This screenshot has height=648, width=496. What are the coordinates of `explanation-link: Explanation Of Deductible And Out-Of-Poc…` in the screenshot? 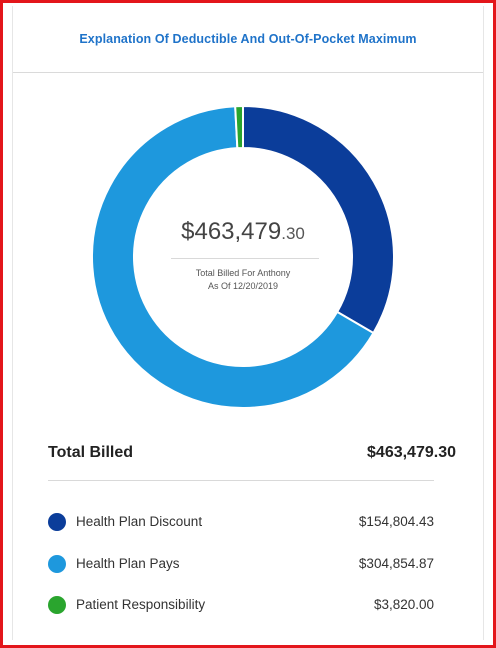 It's located at (248, 39).